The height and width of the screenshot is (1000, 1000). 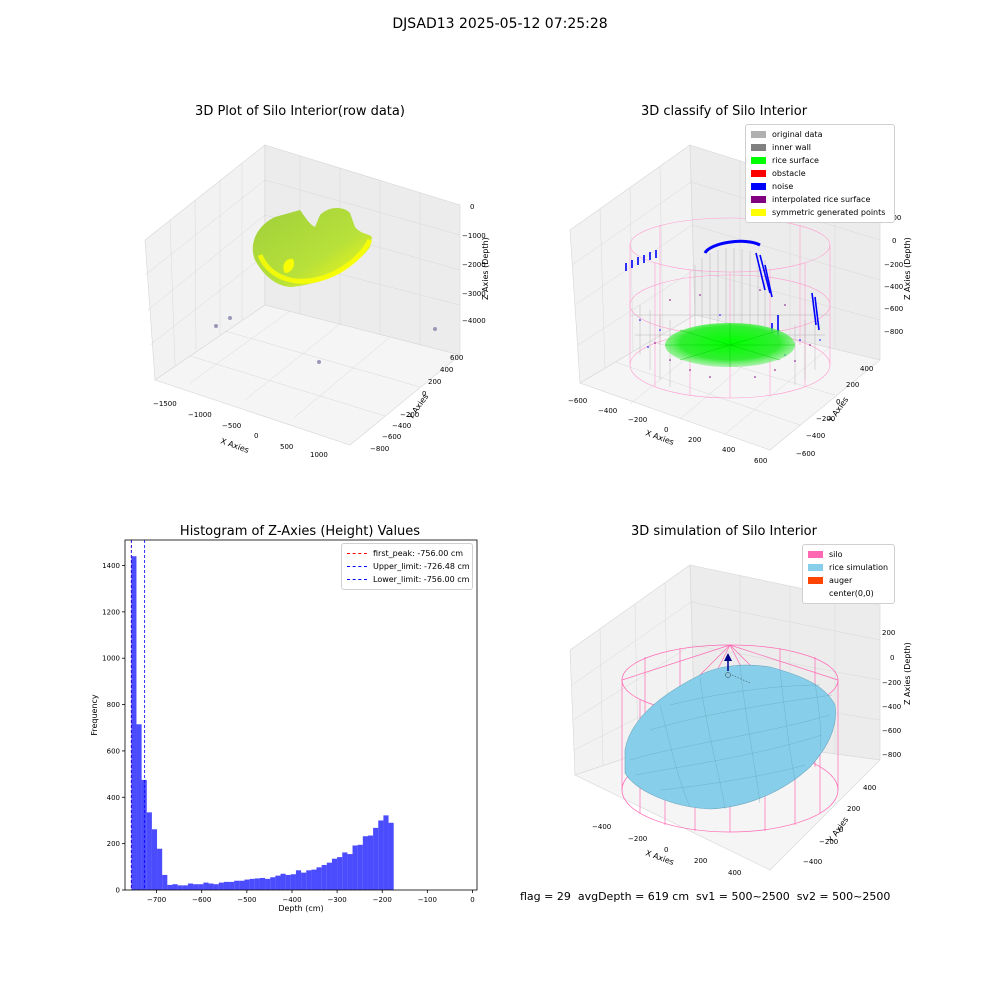 What do you see at coordinates (893, 287) in the screenshot?
I see `z-tick-label: −400` at bounding box center [893, 287].